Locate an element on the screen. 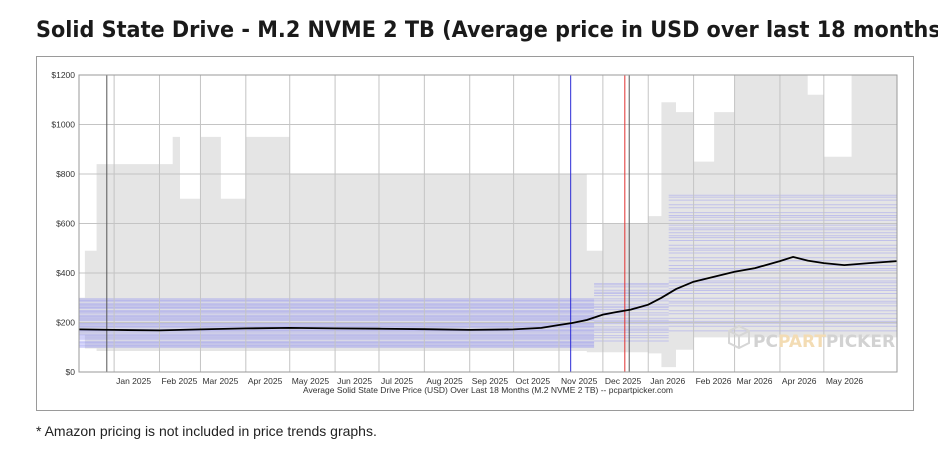 This screenshot has width=938, height=456. x-tick-label: Nov 2025 is located at coordinates (579, 381).